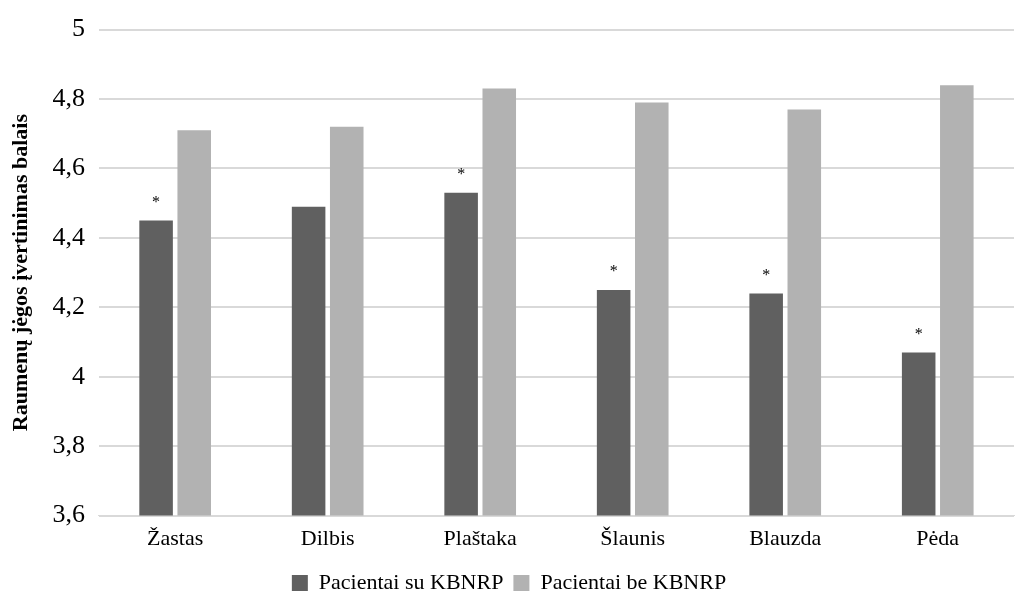 This screenshot has height=608, width=1024. Describe the element at coordinates (633, 581) in the screenshot. I see `legend-label: Pacientai be KBNRP` at that location.